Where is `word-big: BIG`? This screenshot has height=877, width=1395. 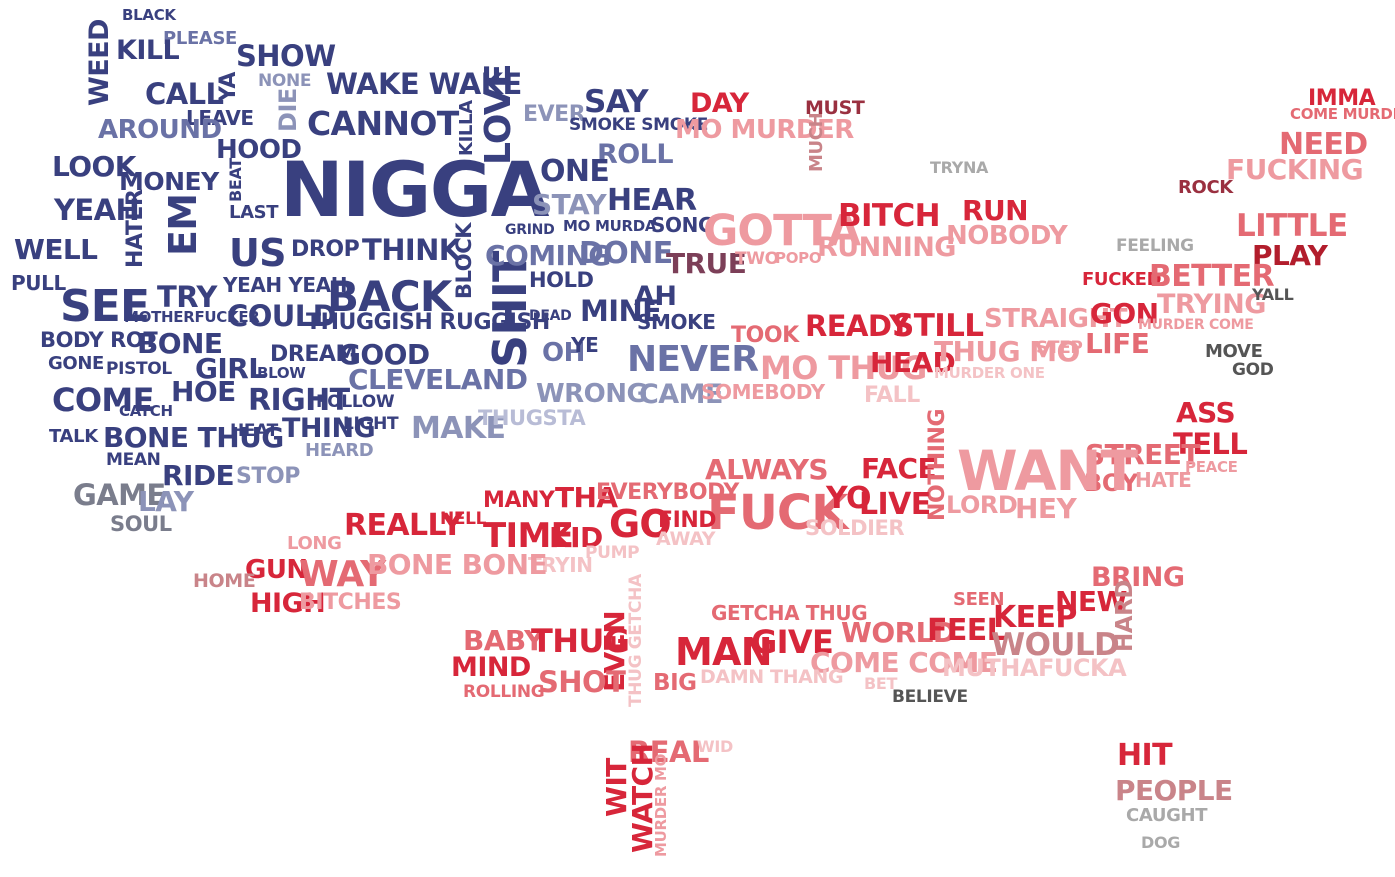
word-big: BIG is located at coordinates (675, 683).